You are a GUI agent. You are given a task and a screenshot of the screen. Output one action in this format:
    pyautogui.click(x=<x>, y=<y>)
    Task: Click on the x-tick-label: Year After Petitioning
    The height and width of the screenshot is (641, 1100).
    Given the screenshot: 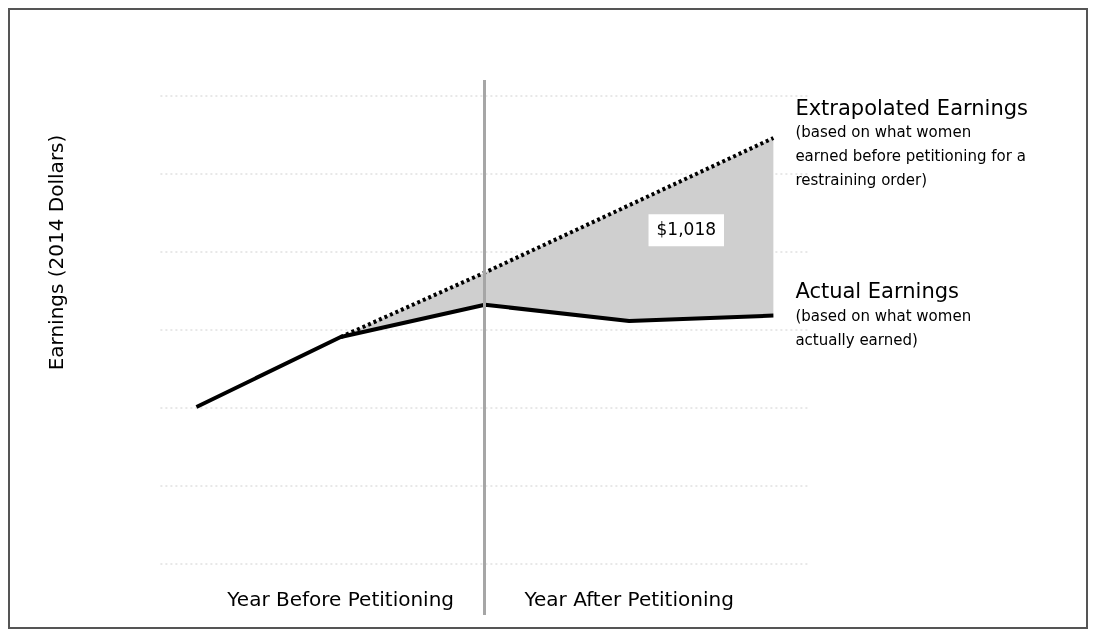 What is the action you would take?
    pyautogui.click(x=628, y=599)
    